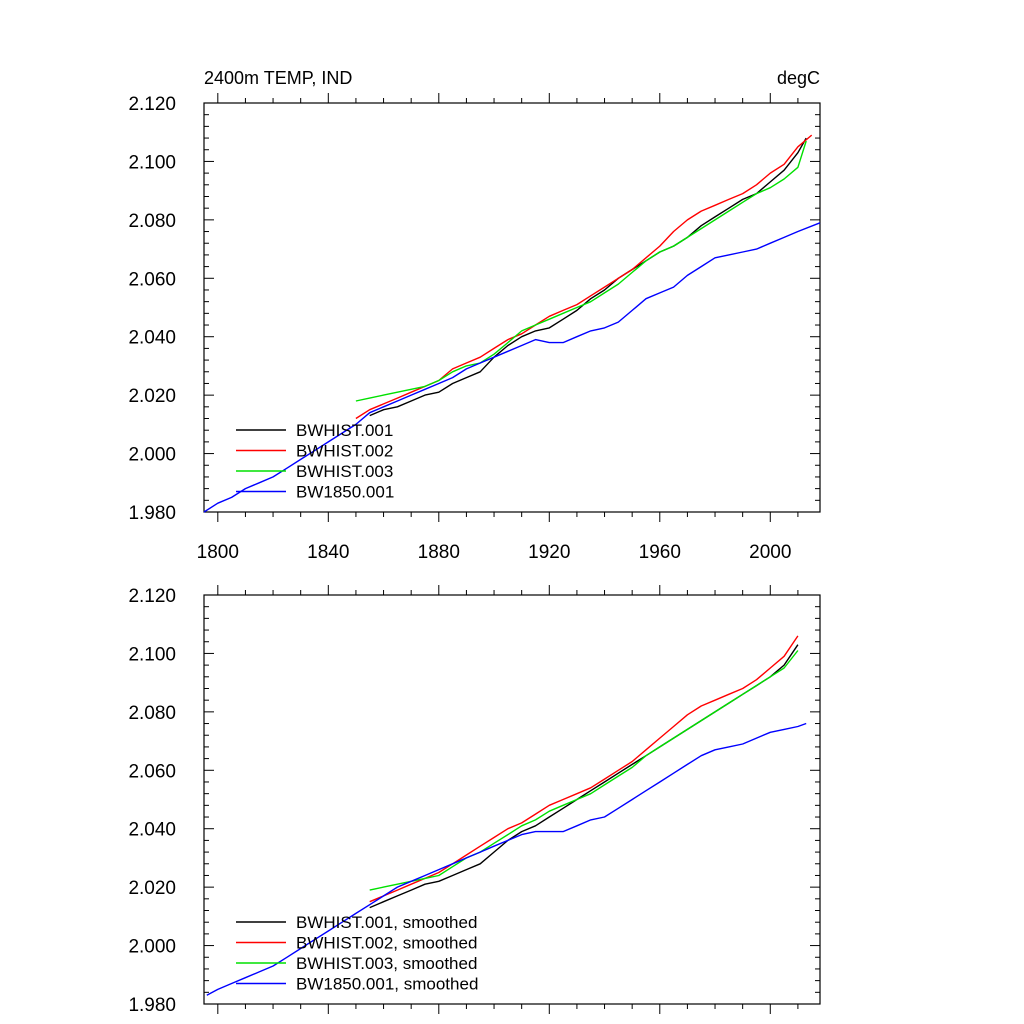  I want to click on legend-label: BWHIST.003, smoothed, so click(386, 963).